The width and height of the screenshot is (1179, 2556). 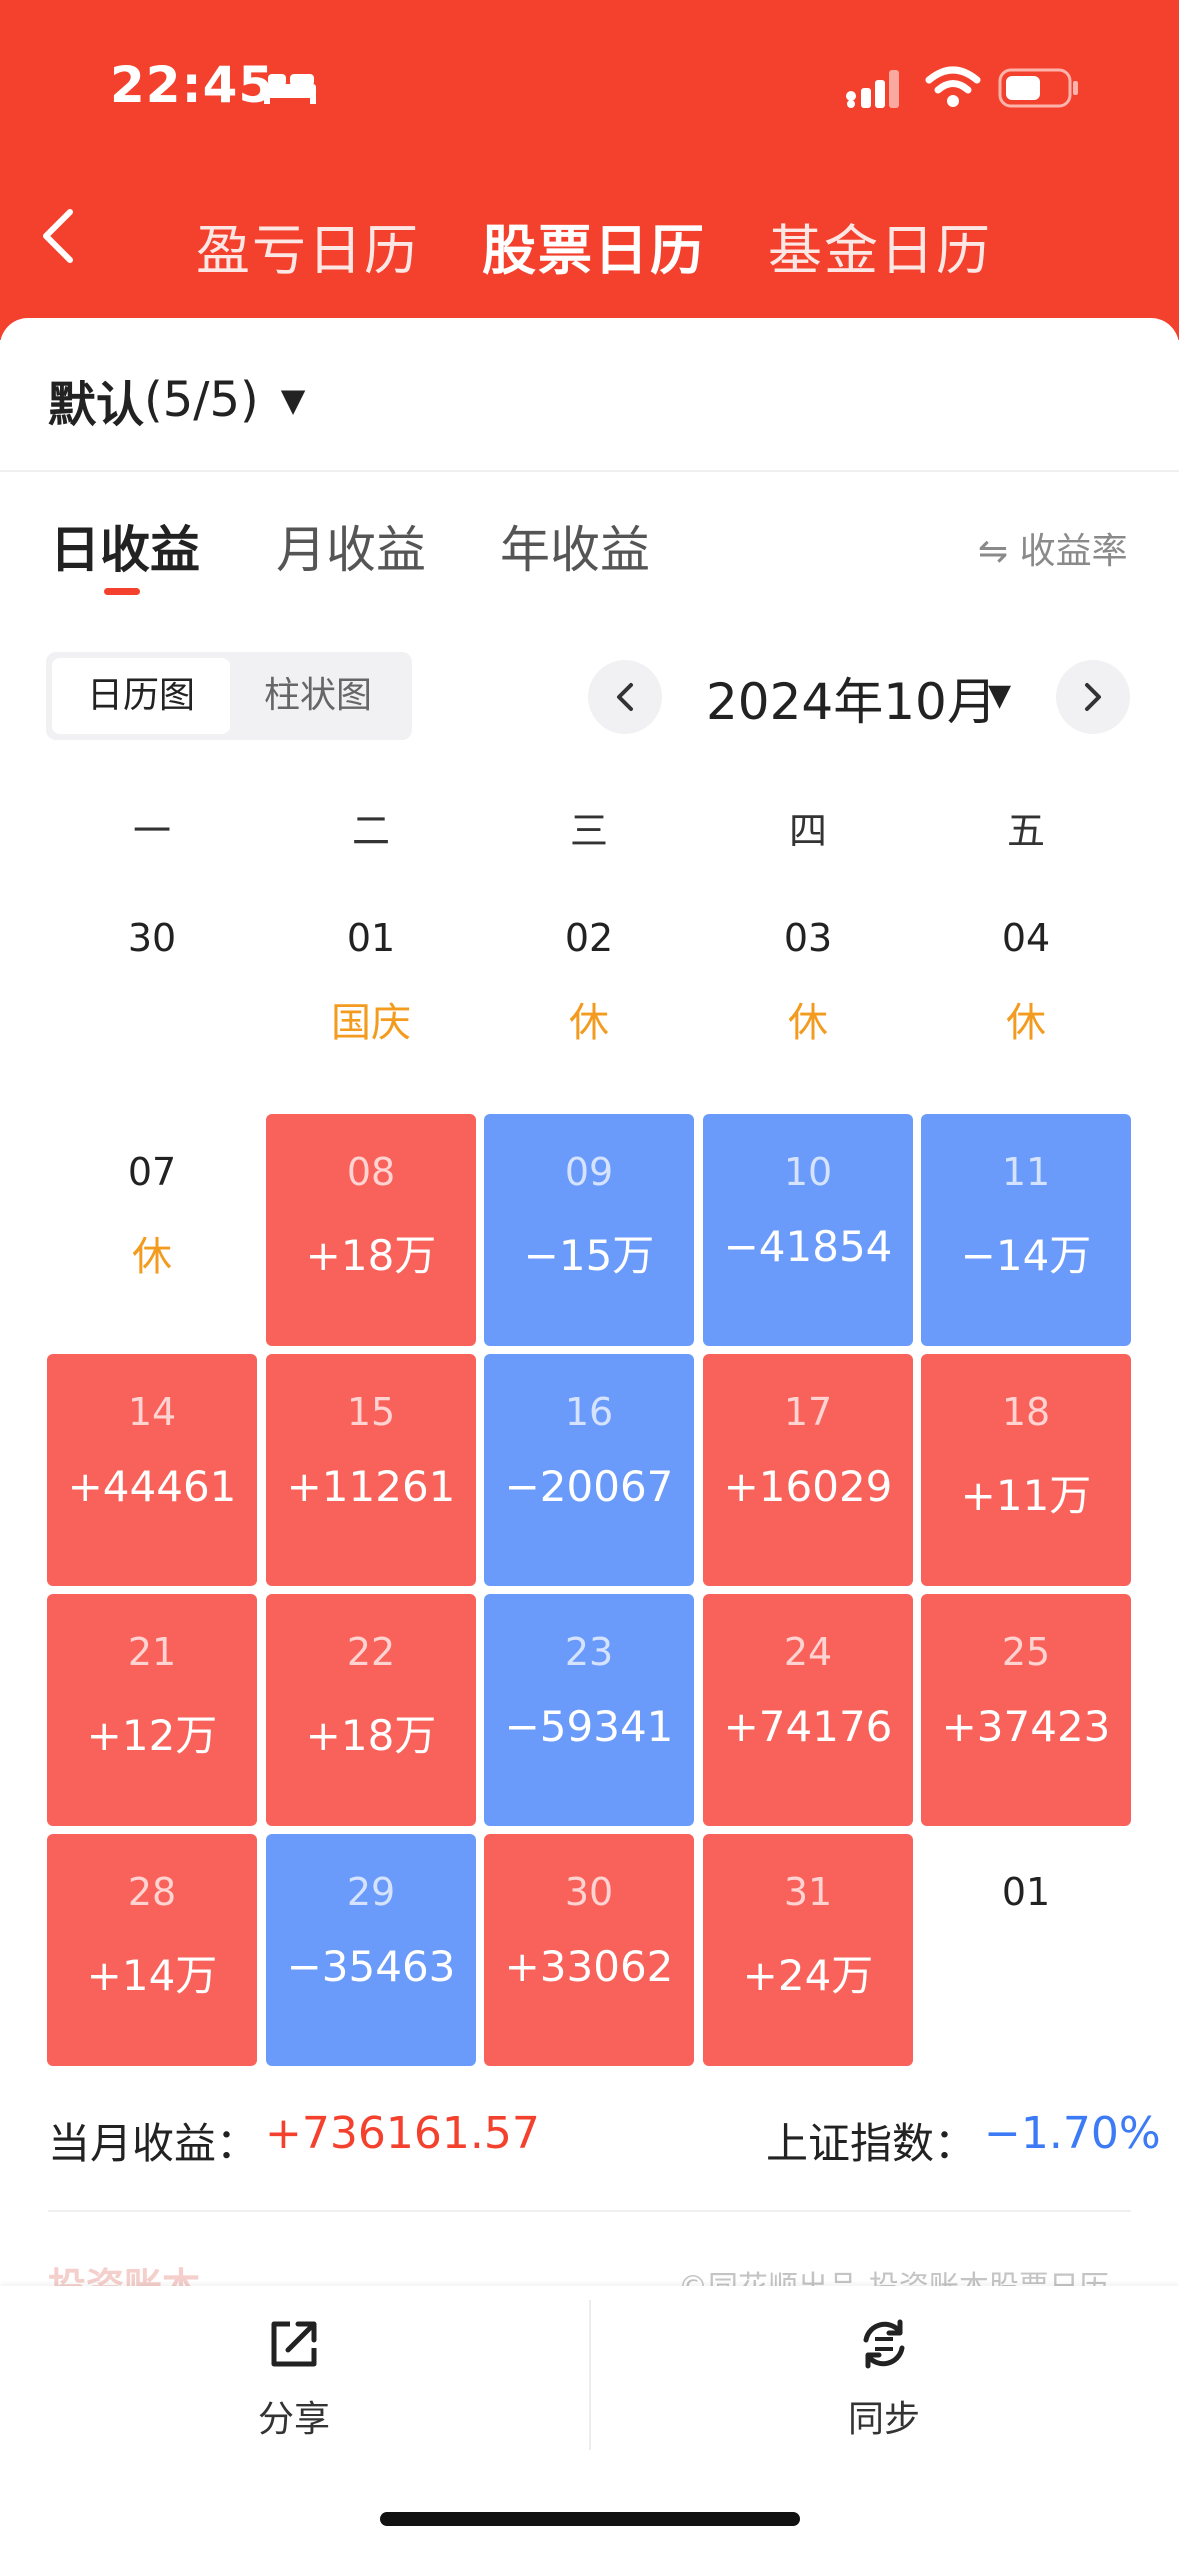 I want to click on tab-stock-calendar: 股票日历, so click(x=594, y=250).